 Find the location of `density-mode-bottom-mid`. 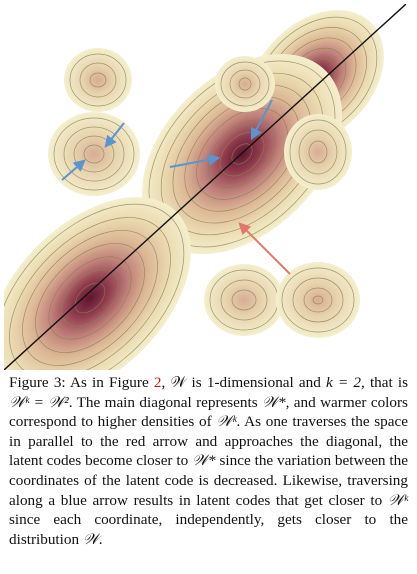

density-mode-bottom-mid is located at coordinates (244, 300).